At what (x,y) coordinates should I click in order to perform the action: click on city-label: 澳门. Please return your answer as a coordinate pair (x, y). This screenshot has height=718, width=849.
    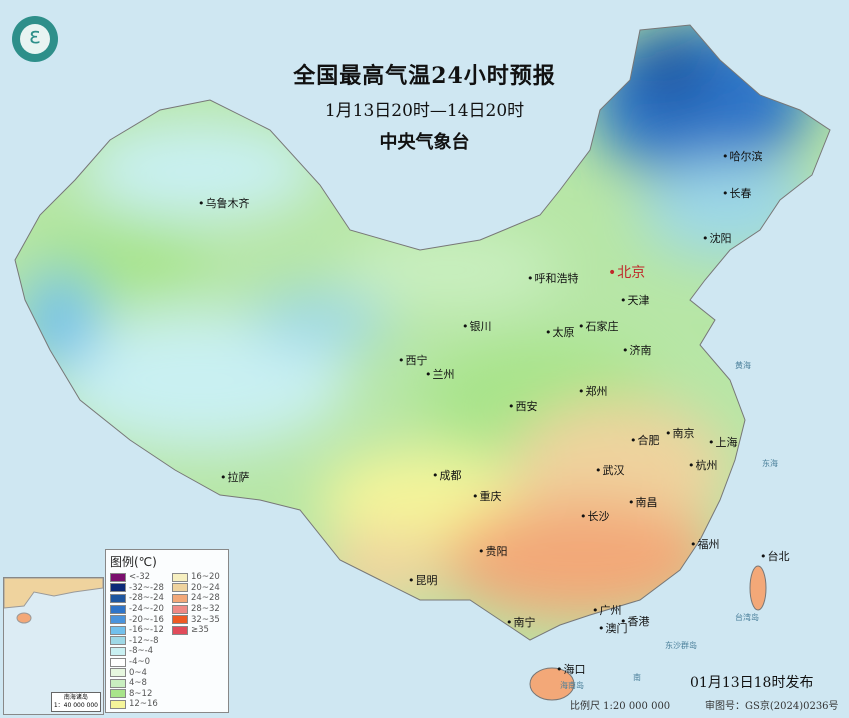
    Looking at the image, I should click on (613, 628).